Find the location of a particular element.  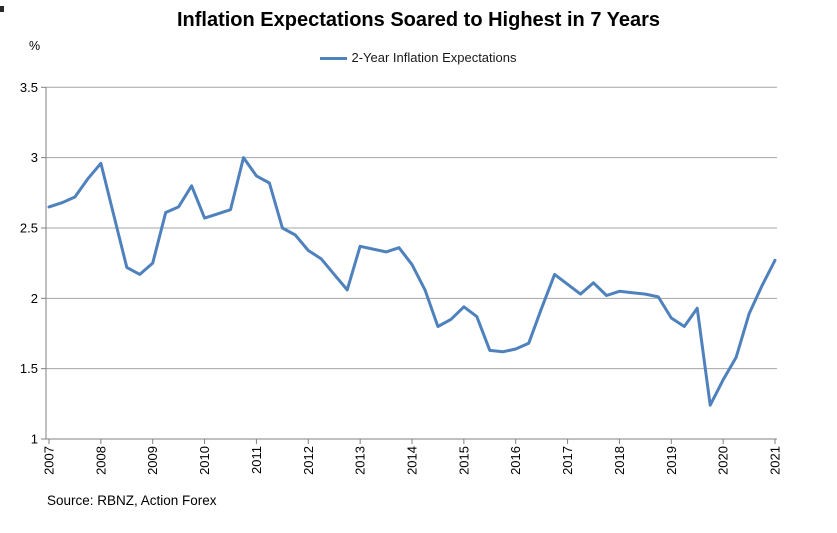

x-axis-tick-label: 2014 is located at coordinates (412, 460).